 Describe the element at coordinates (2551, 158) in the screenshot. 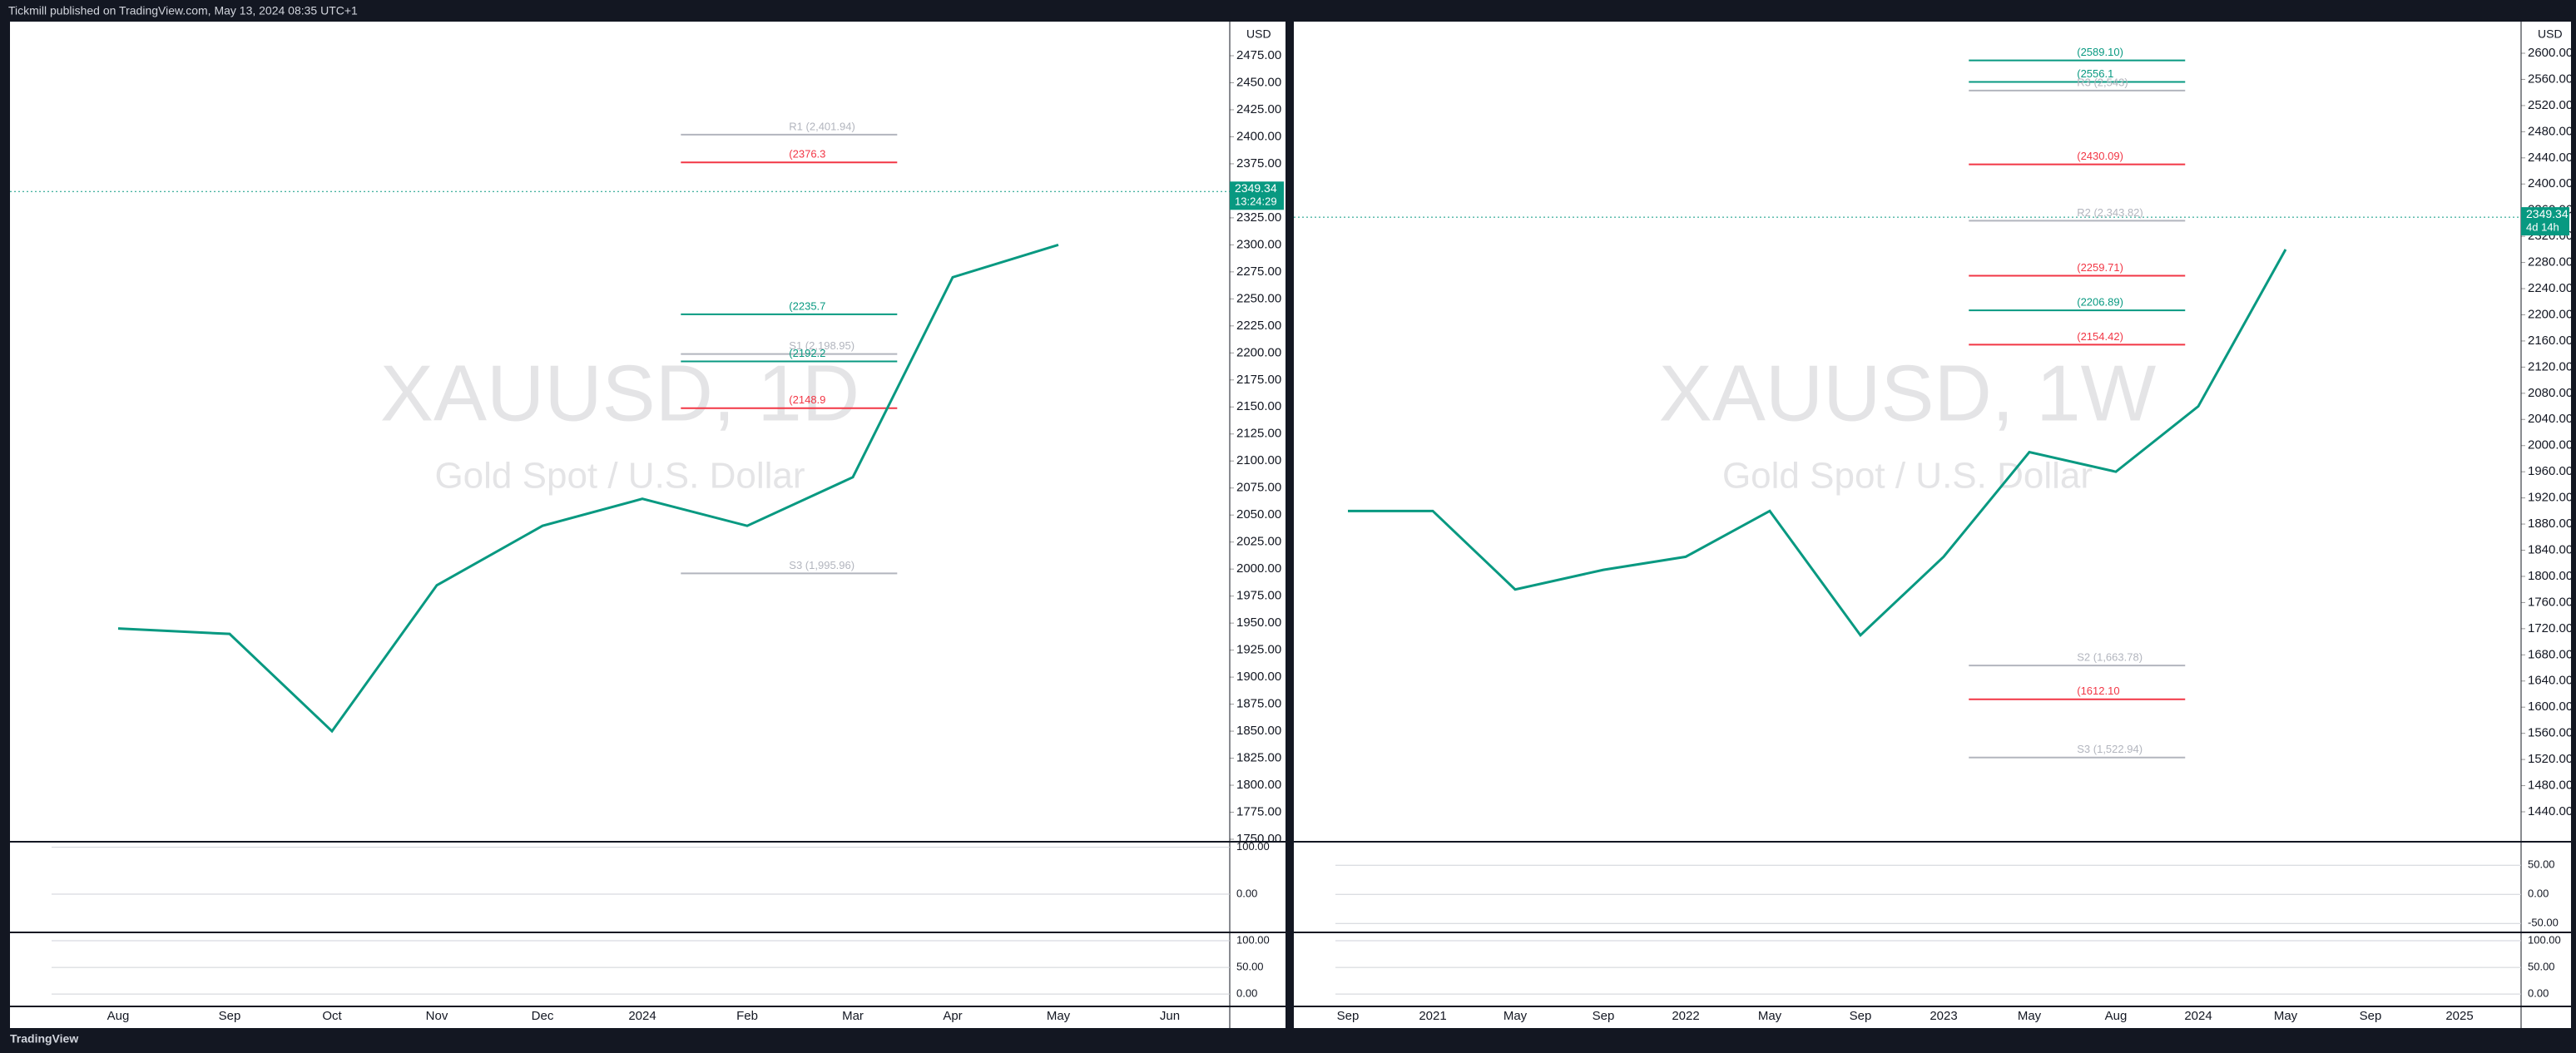

I see `y-tick-label: 2440.00` at that location.